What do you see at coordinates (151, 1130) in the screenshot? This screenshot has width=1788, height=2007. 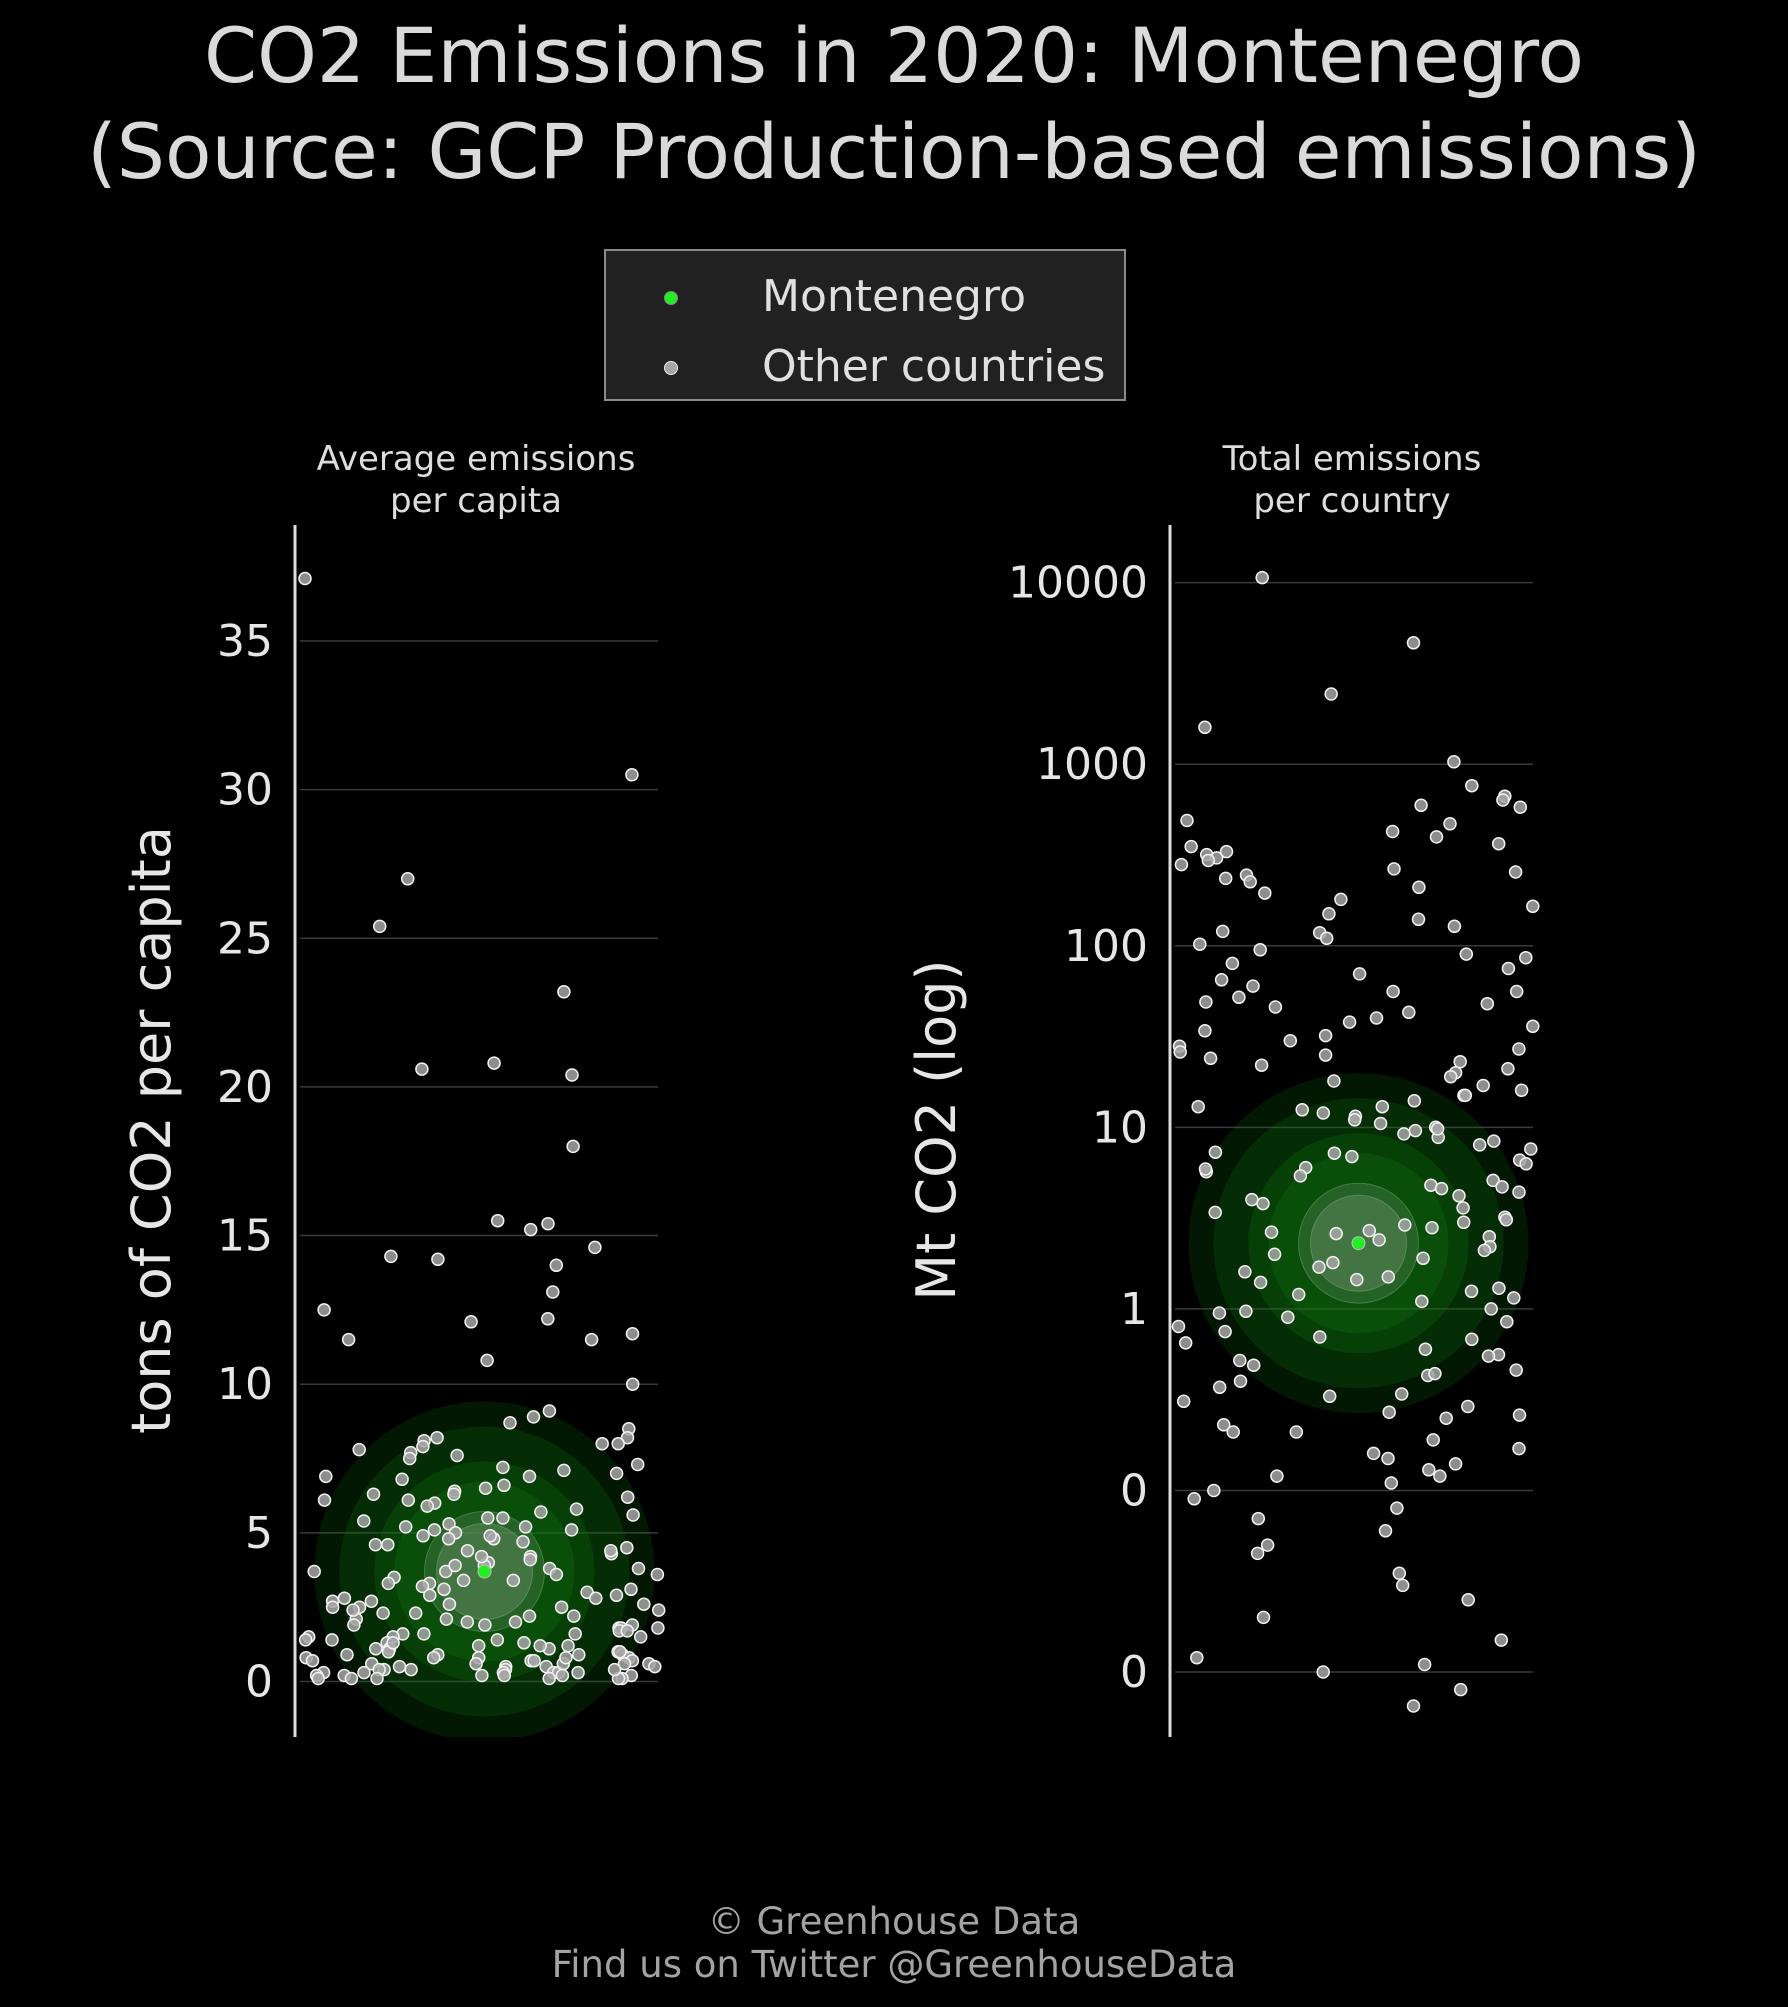 I see `y-axis-label: tons of CO2 per capita` at bounding box center [151, 1130].